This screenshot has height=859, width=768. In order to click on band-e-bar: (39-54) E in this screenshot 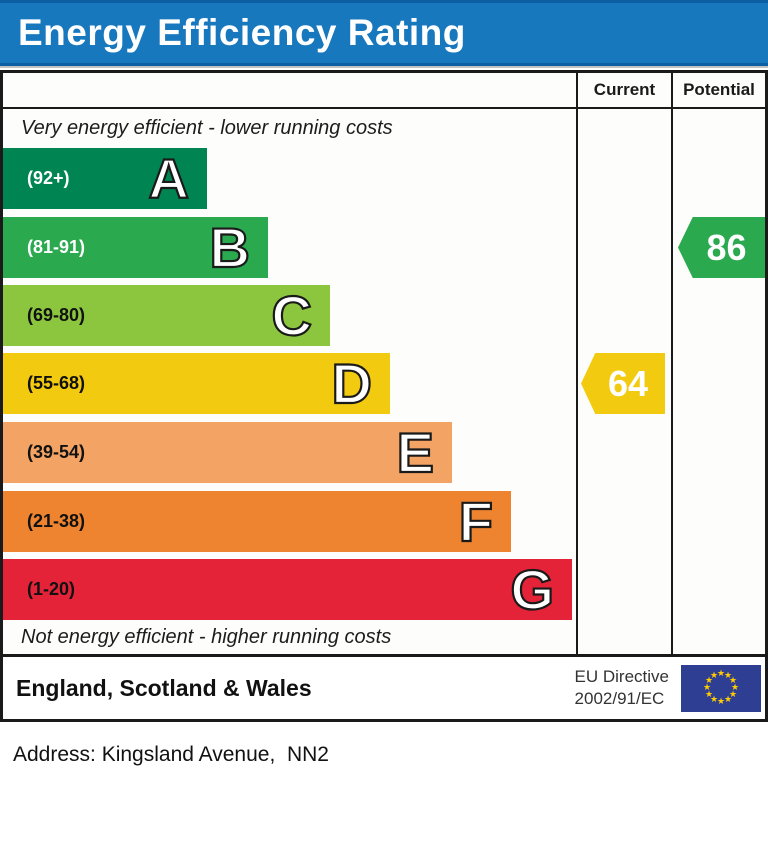, I will do `click(227, 452)`.